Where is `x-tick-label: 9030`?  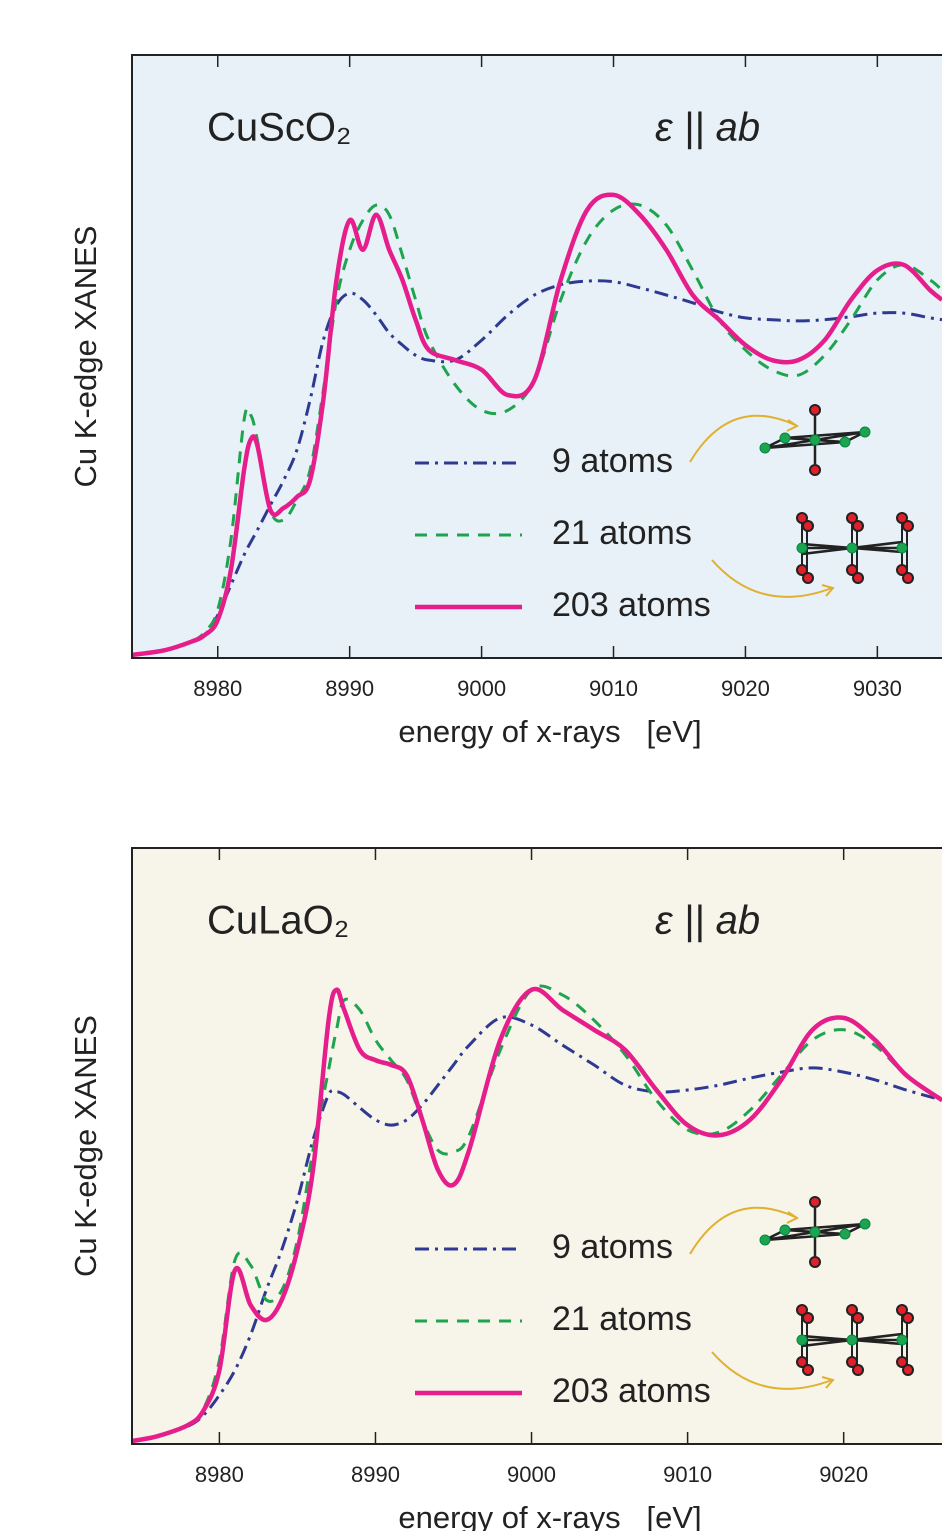
x-tick-label: 9030 is located at coordinates (877, 688).